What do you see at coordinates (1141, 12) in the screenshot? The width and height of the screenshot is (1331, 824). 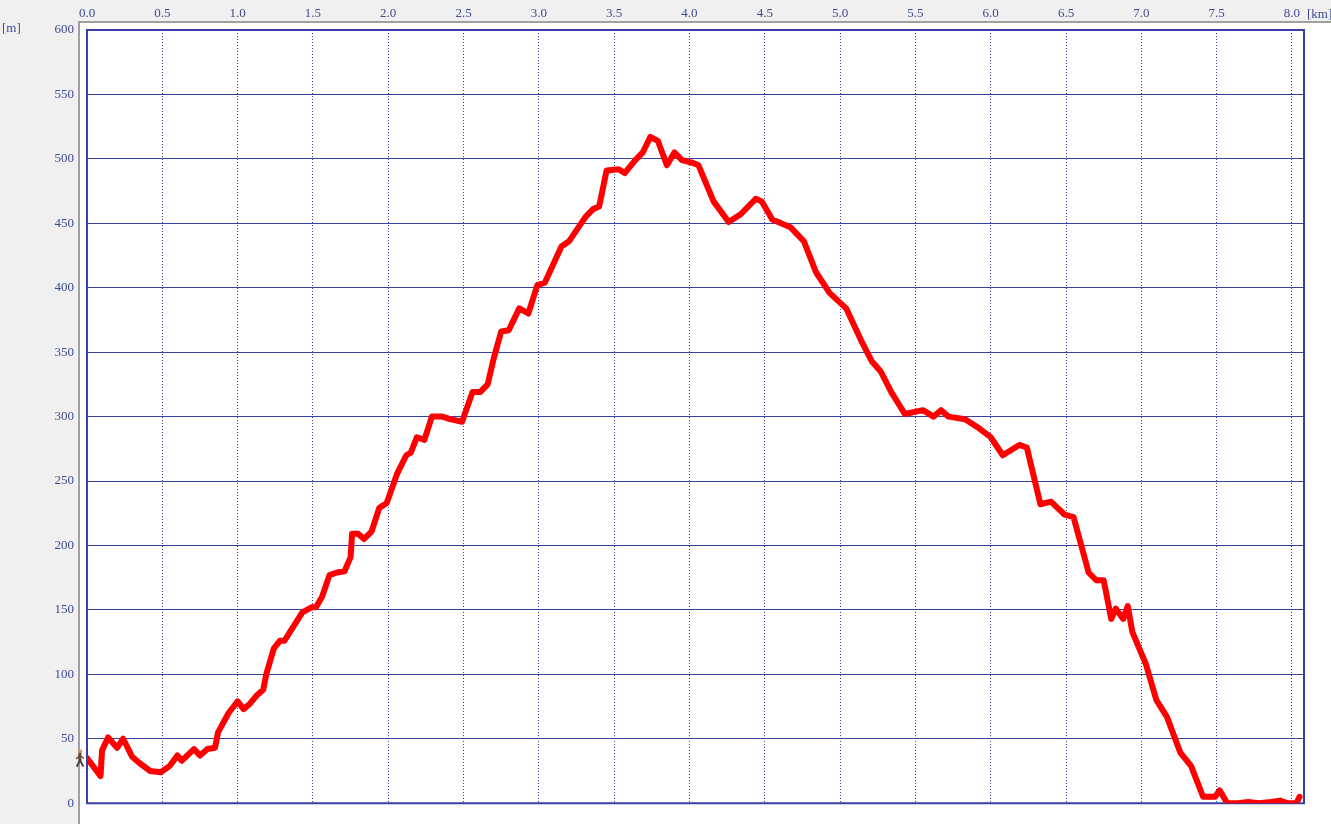 I see `x-tick-label: 7.0` at bounding box center [1141, 12].